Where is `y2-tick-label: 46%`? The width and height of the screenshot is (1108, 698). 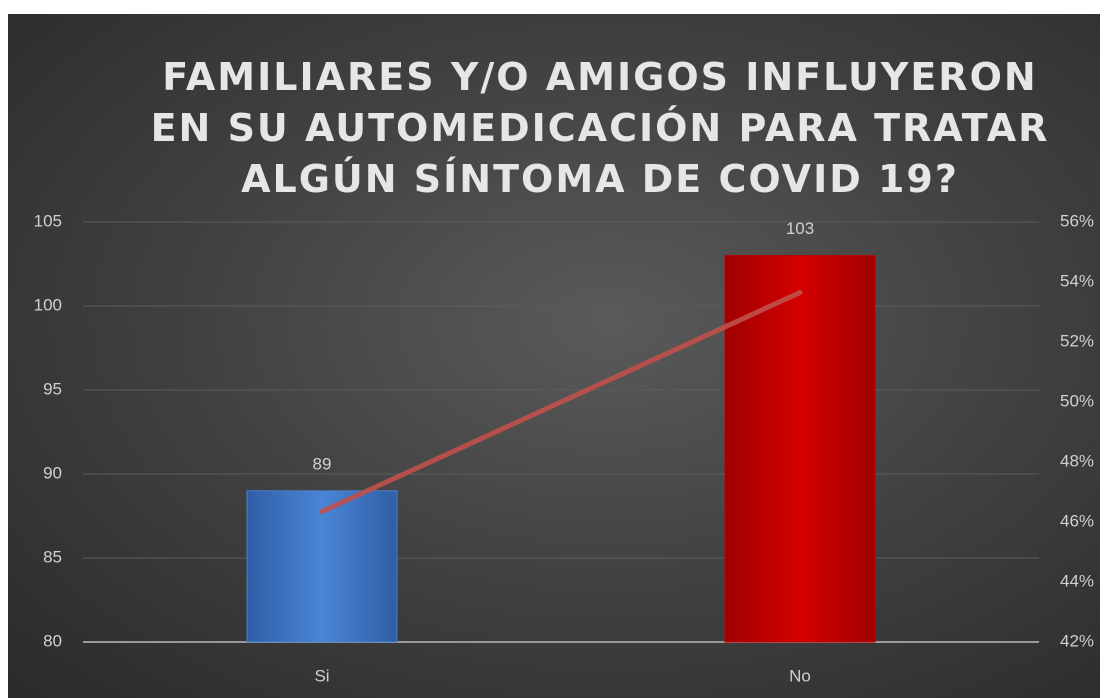 y2-tick-label: 46% is located at coordinates (1077, 520).